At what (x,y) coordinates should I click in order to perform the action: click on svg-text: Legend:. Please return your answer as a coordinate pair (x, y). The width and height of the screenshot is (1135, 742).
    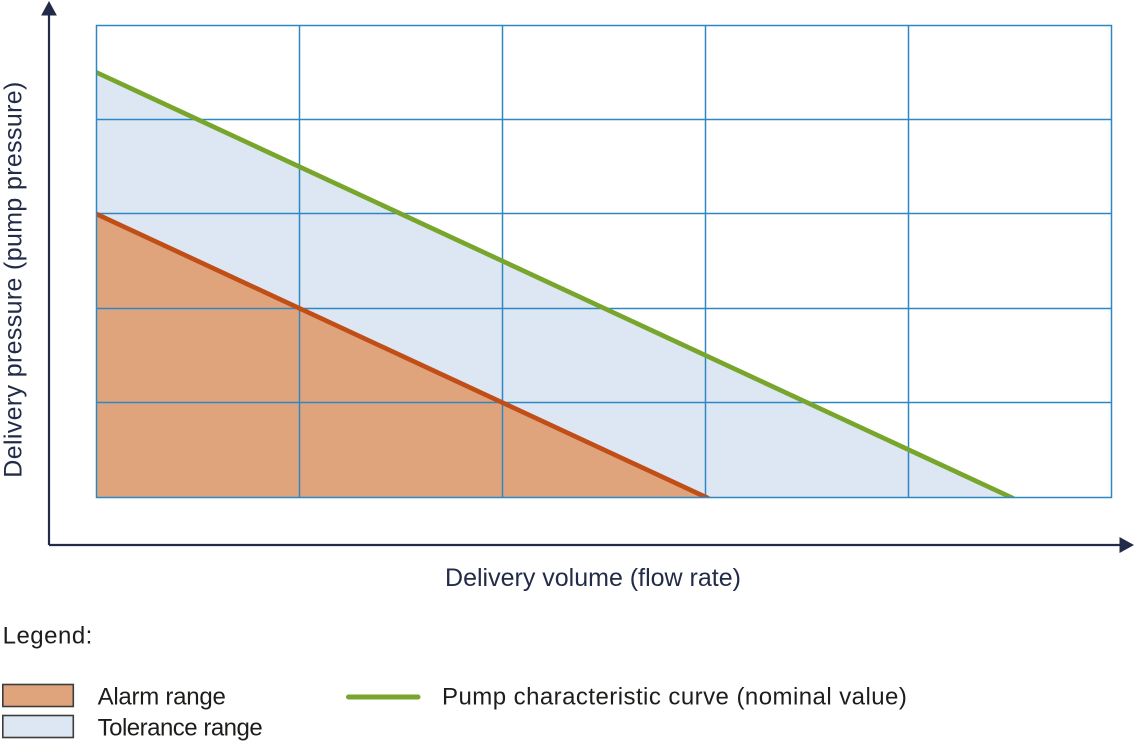
    Looking at the image, I should click on (48, 636).